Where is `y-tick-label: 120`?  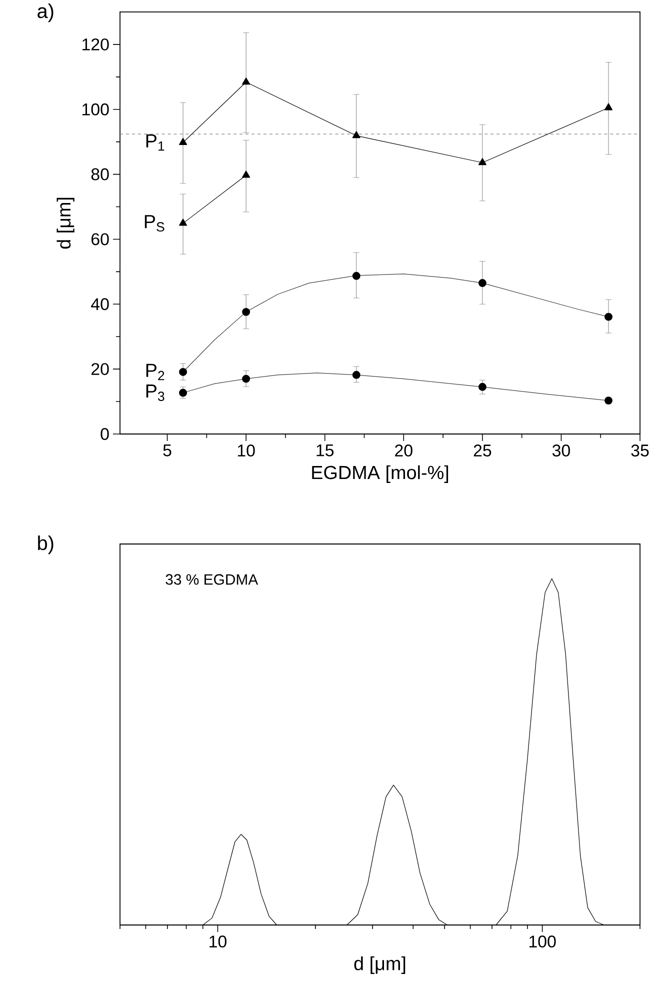
y-tick-label: 120 is located at coordinates (95, 44).